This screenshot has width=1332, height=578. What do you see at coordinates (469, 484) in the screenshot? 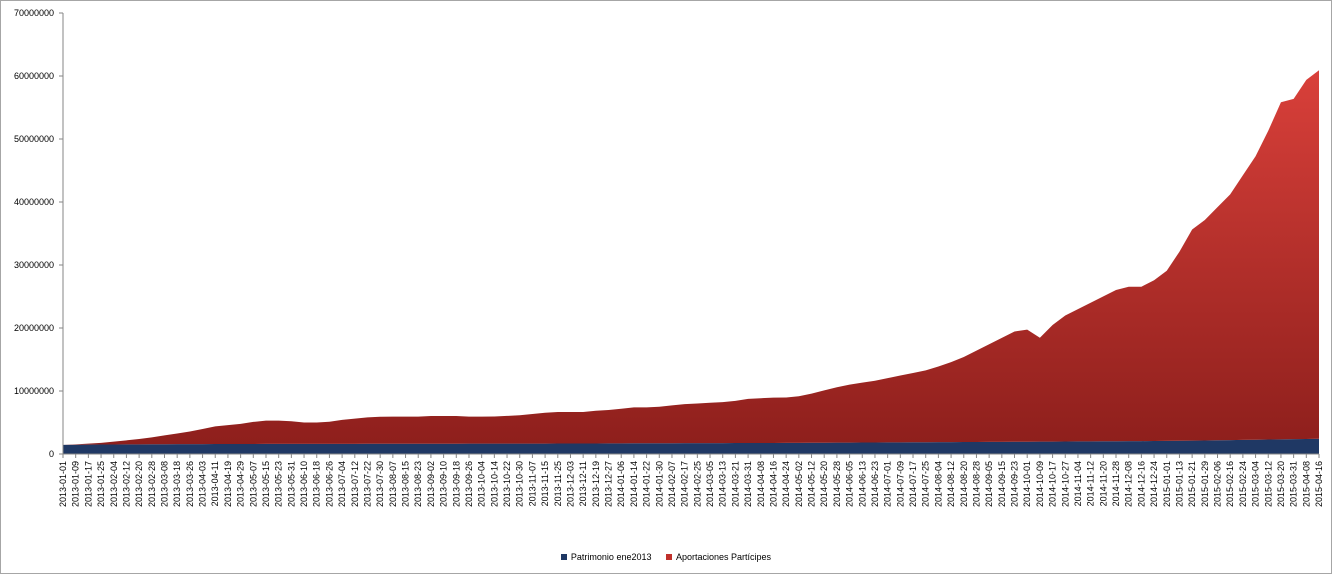
I see `x-tick-label: 2013-09-26` at bounding box center [469, 484].